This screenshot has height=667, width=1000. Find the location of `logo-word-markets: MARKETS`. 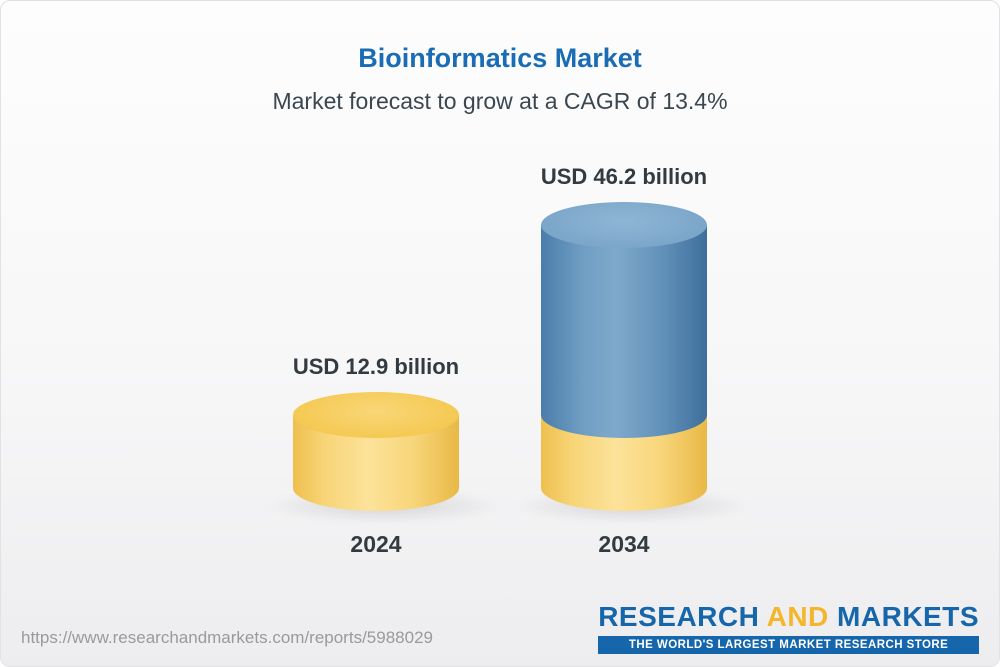

logo-word-markets: MARKETS is located at coordinates (908, 616).